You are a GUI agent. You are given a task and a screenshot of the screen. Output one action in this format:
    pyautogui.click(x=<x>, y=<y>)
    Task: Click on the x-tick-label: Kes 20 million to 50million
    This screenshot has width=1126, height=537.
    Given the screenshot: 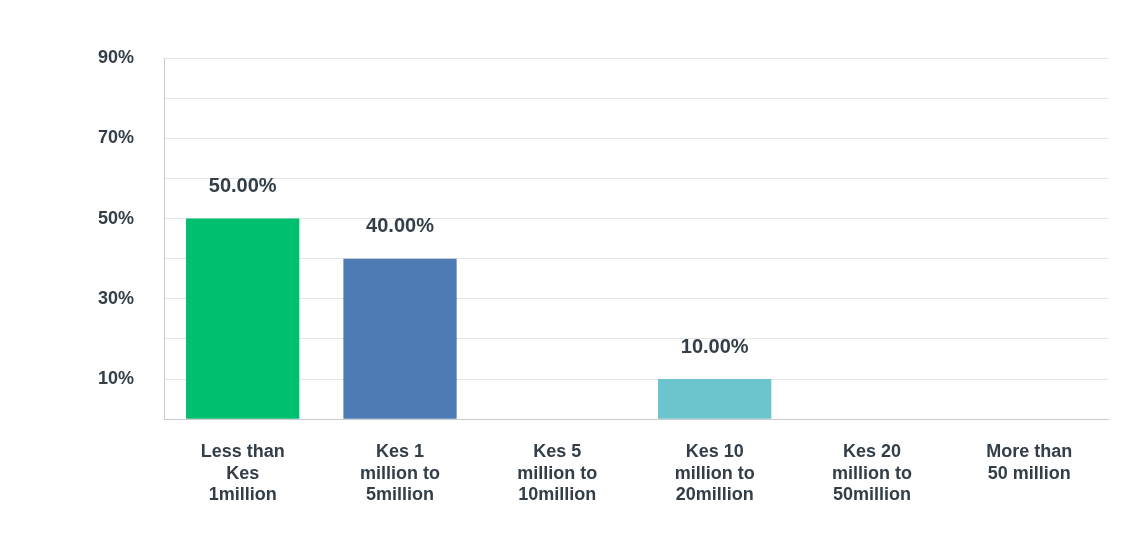 What is the action you would take?
    pyautogui.click(x=872, y=472)
    